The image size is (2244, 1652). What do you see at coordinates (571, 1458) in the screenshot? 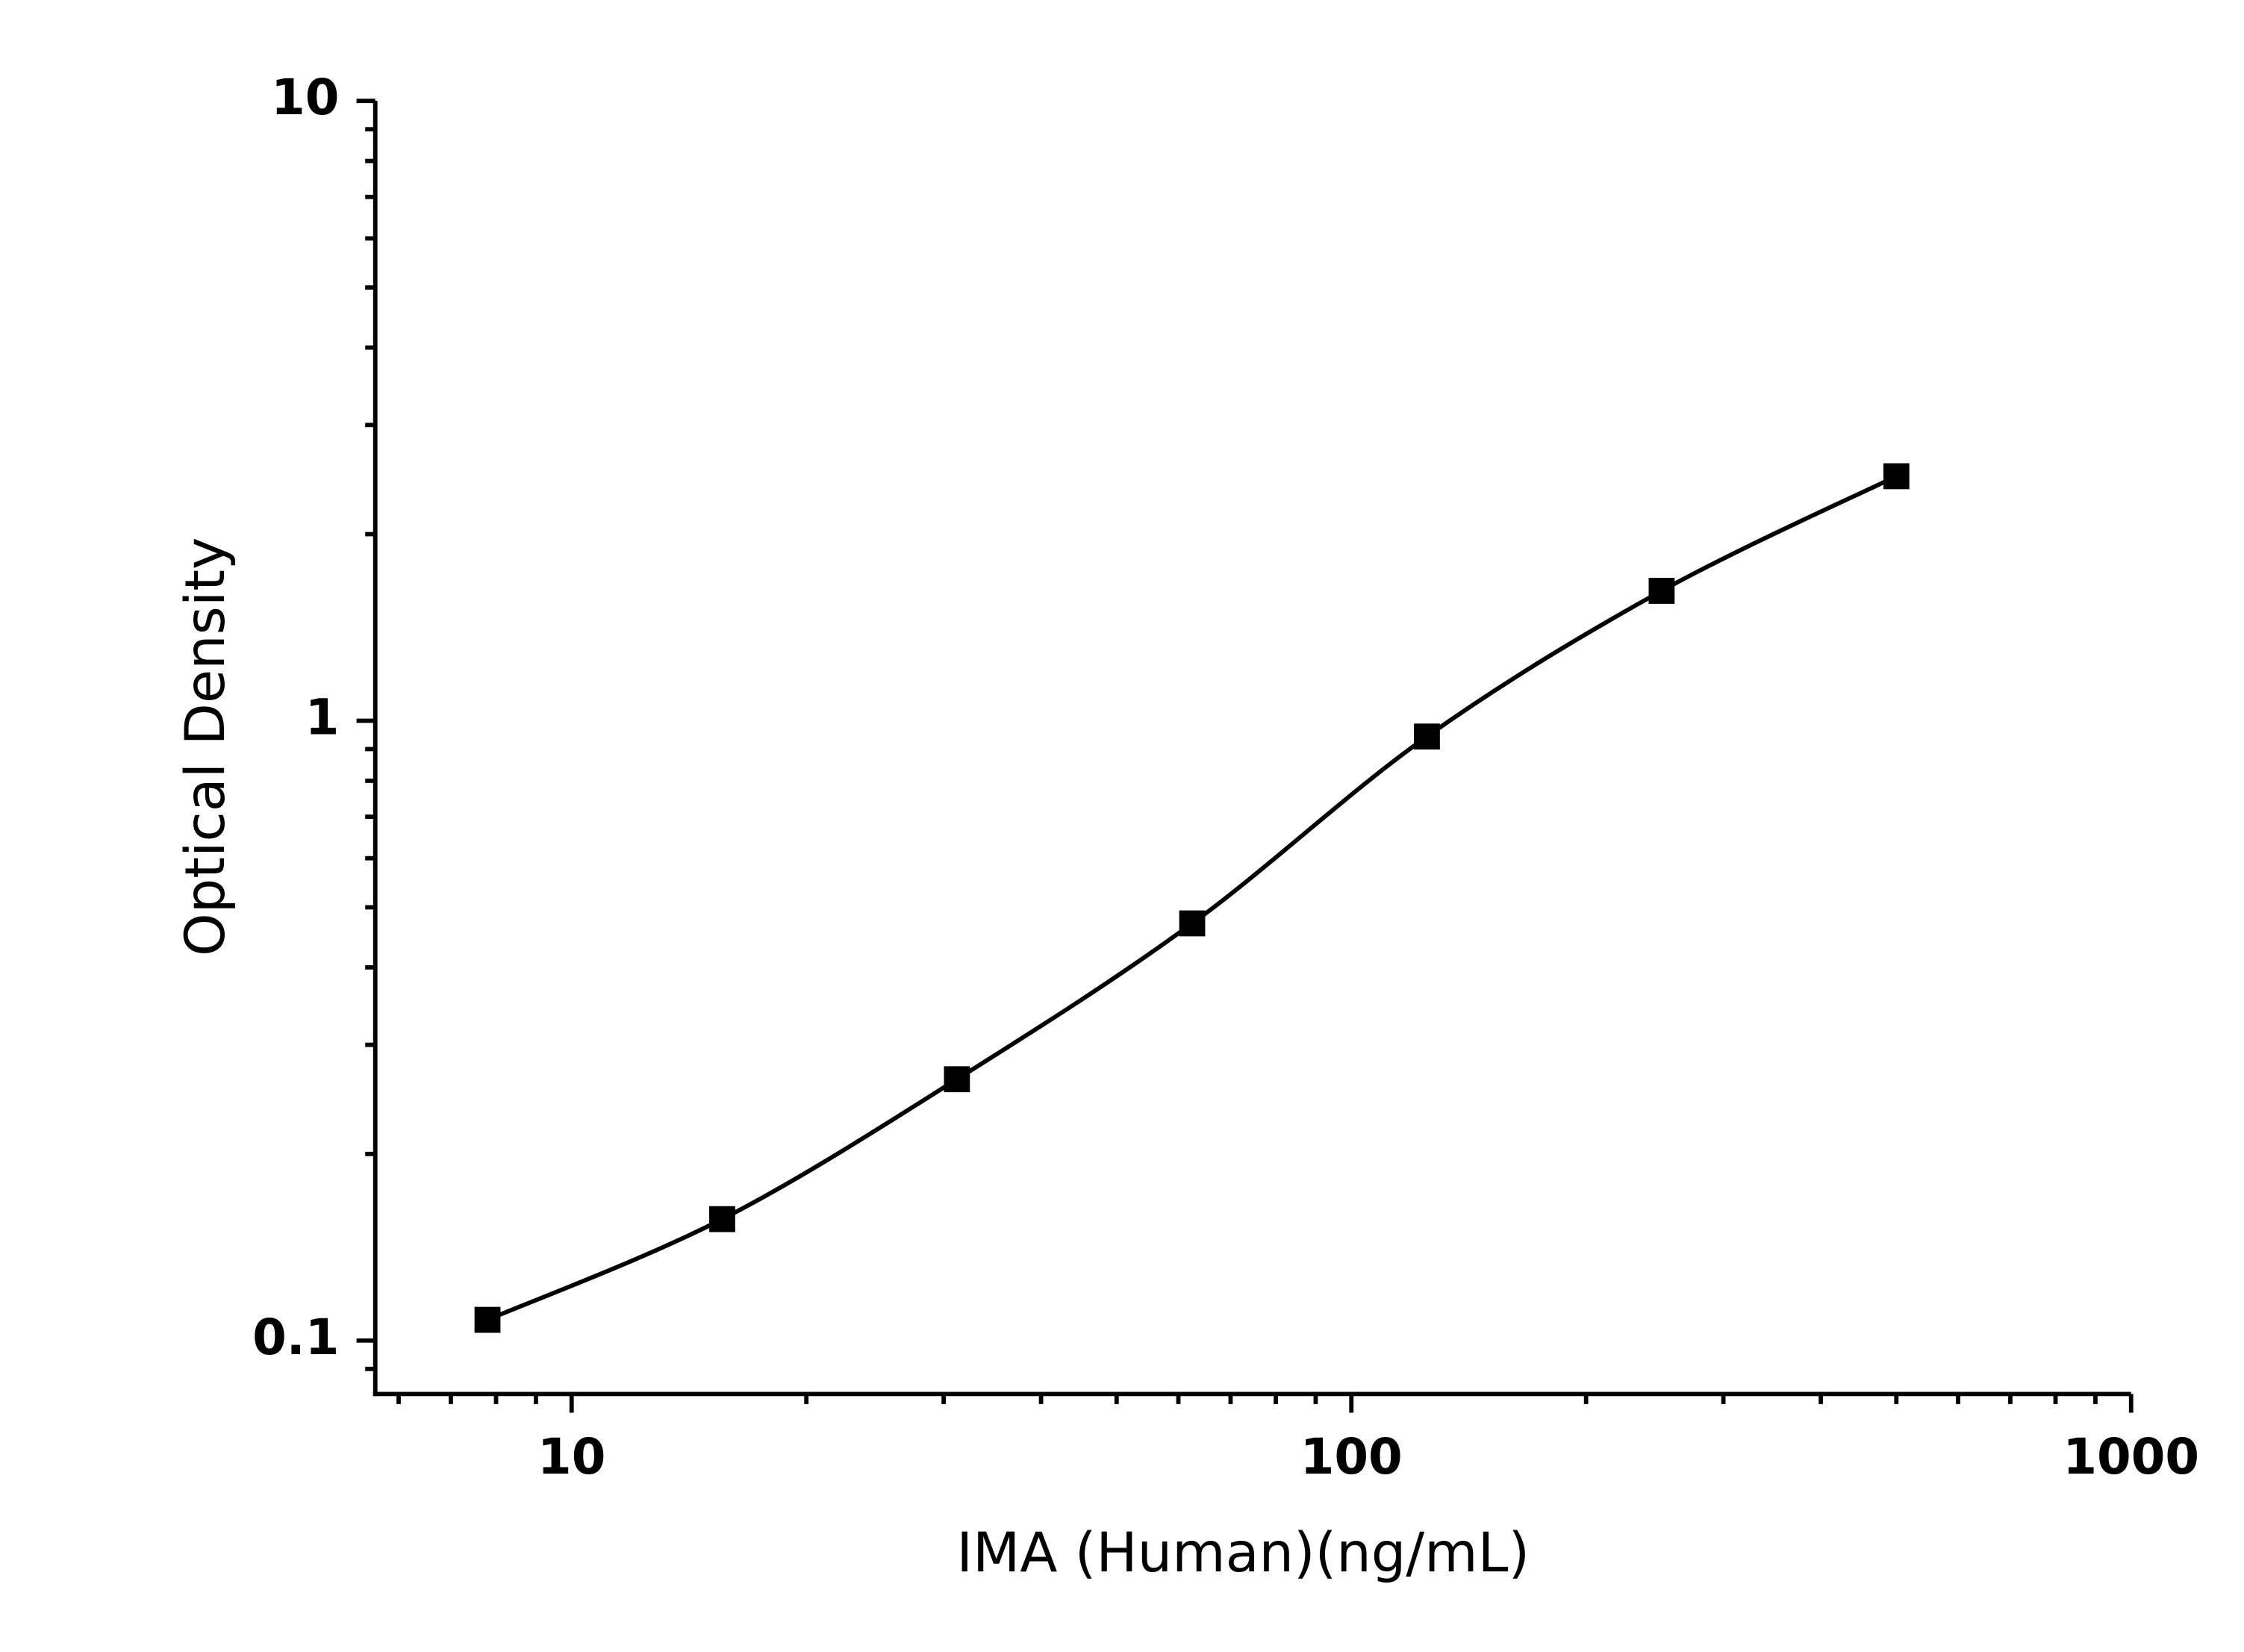
I see `x-tick-label: 10` at bounding box center [571, 1458].